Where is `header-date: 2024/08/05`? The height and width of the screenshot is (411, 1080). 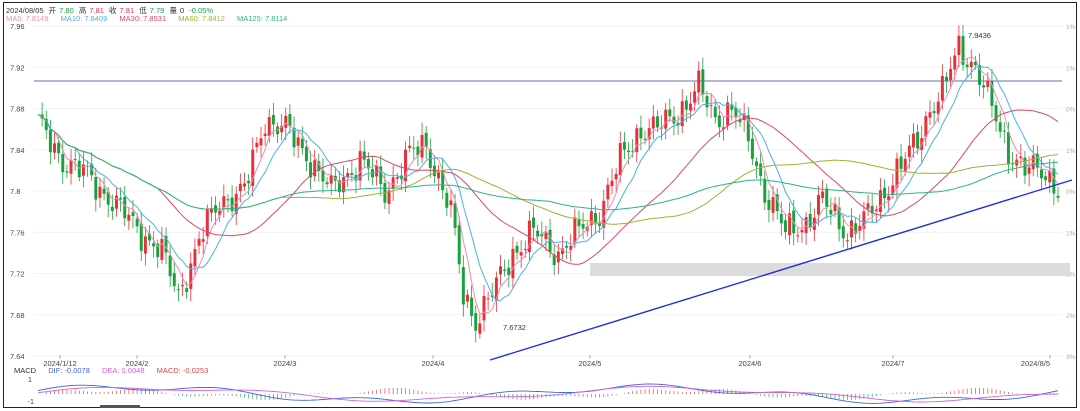
header-date: 2024/08/05 is located at coordinates (25, 10).